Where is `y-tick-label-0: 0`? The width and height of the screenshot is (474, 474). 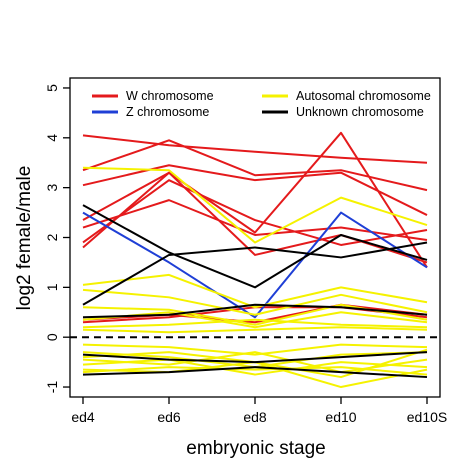 y-tick-label-0: 0 is located at coordinates (52, 337).